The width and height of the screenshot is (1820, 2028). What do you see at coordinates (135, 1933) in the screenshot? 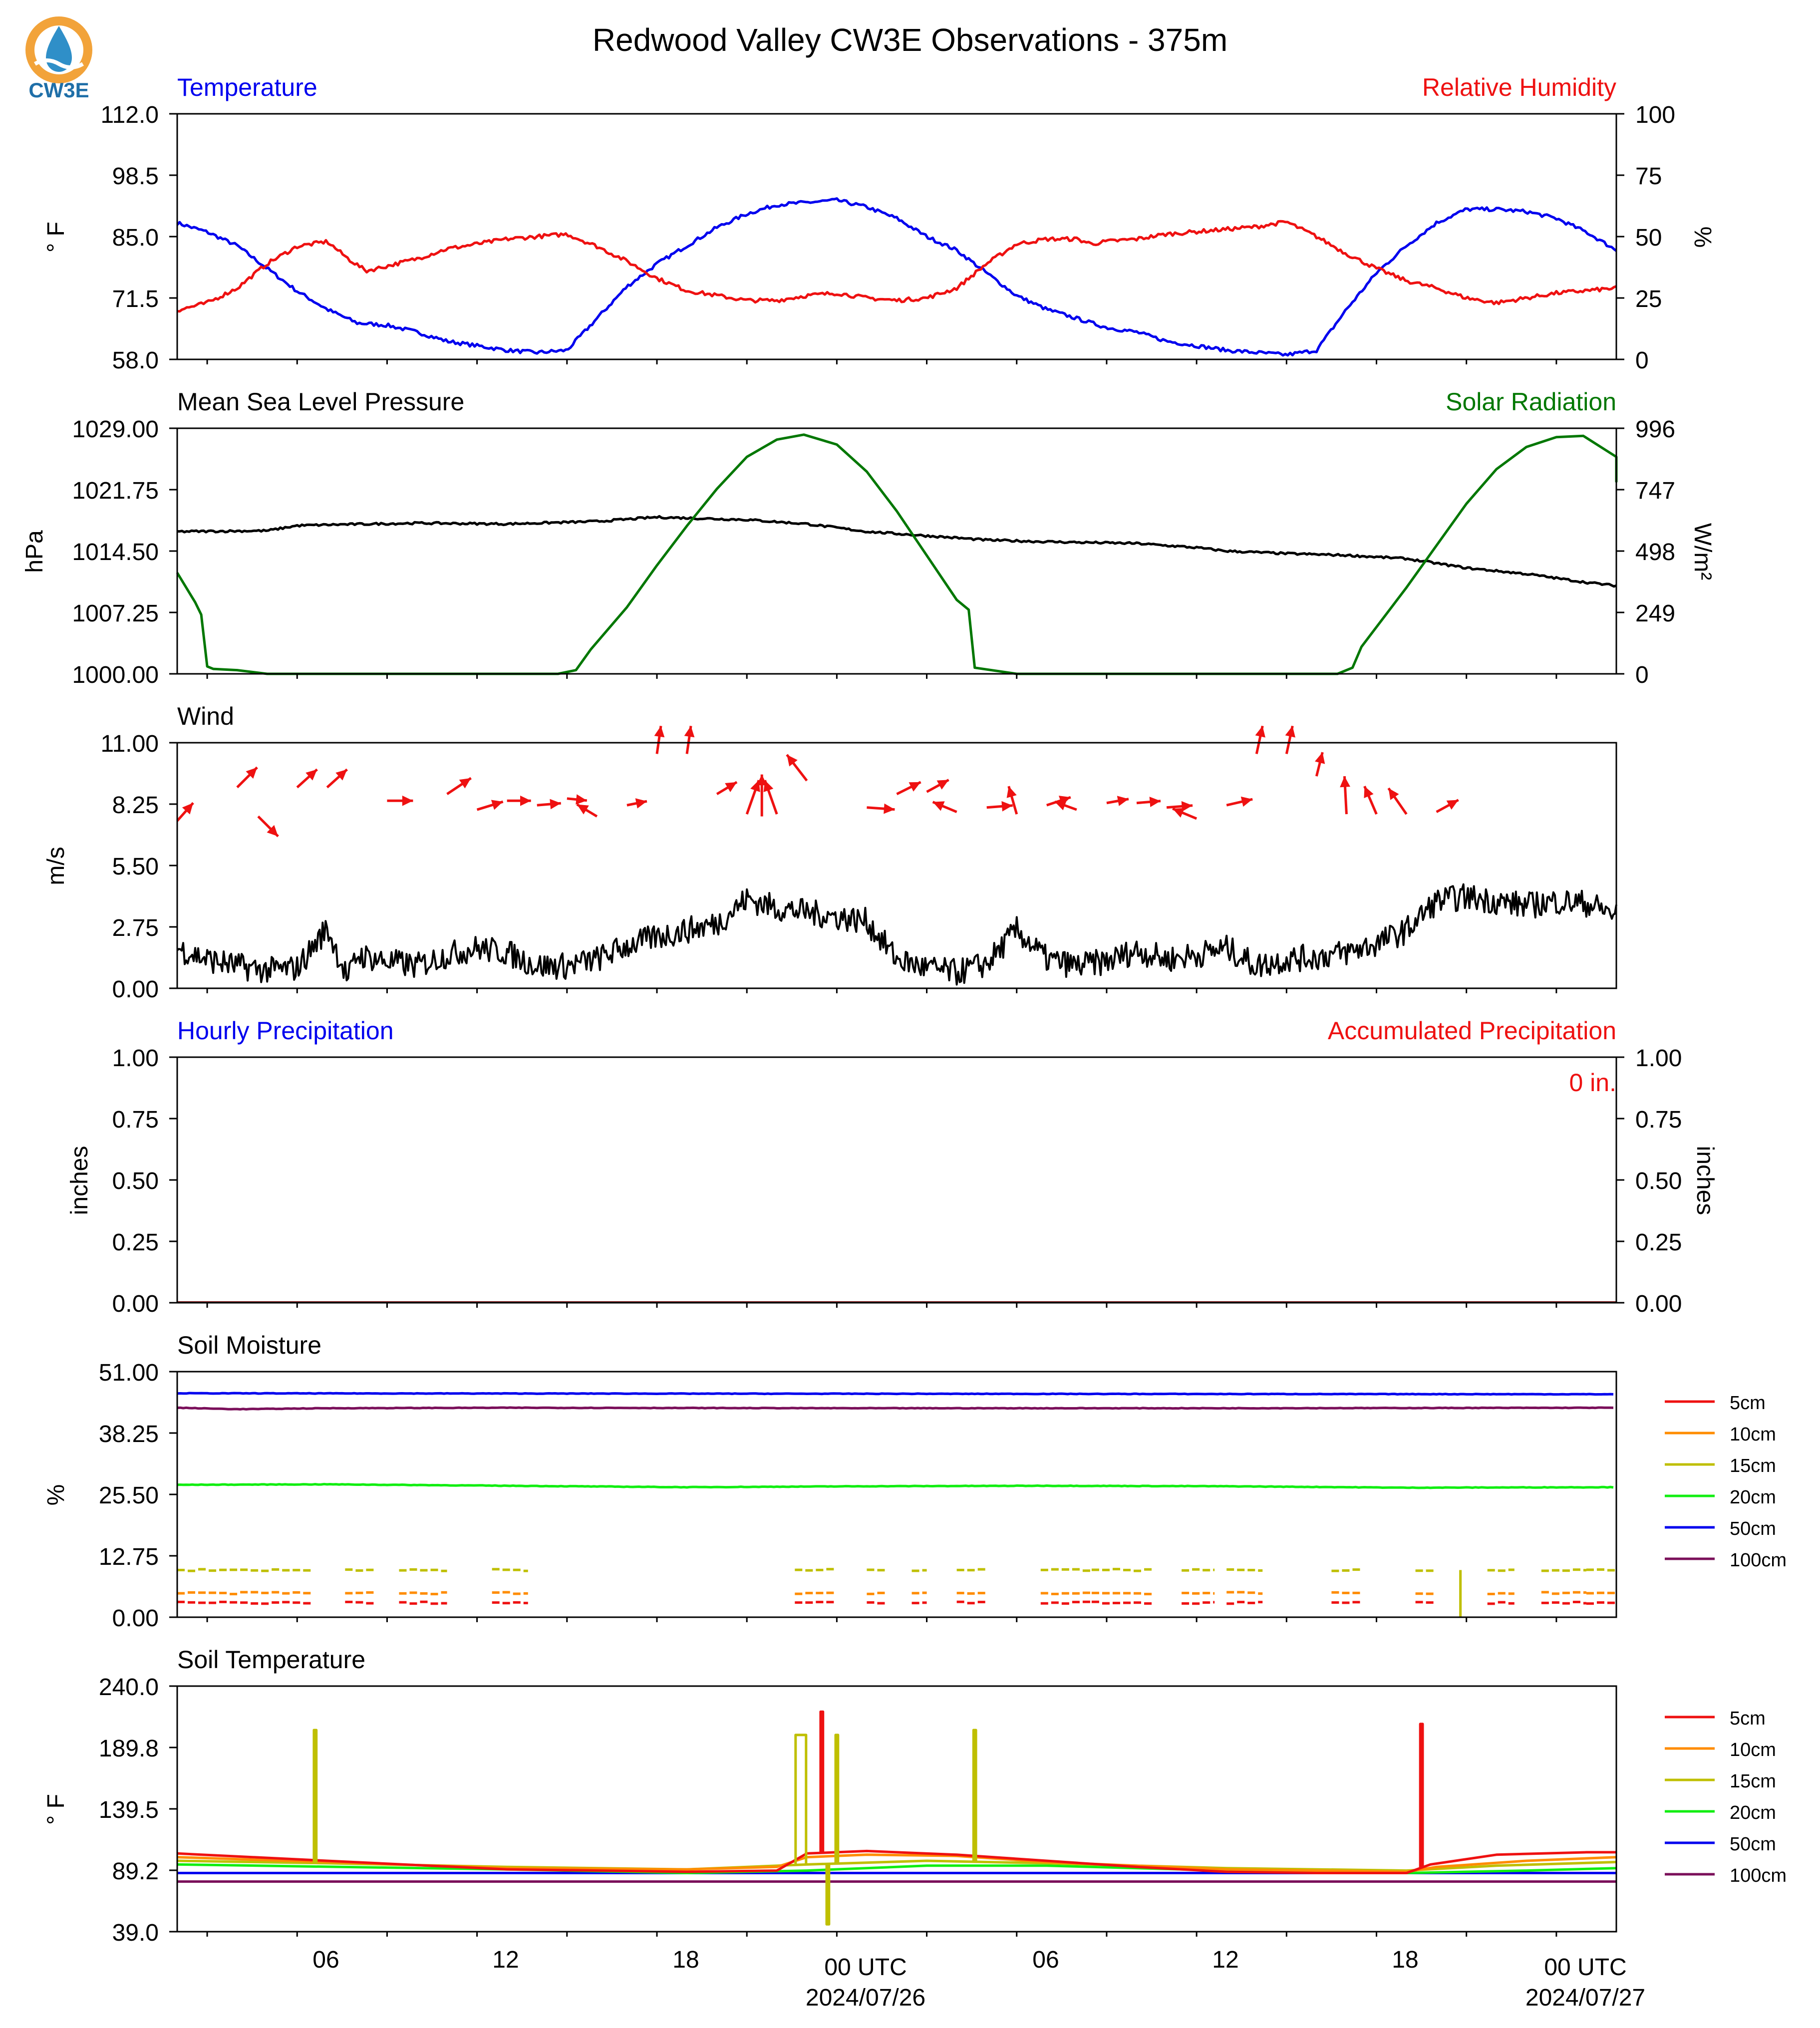
I see `left-tick-label: 39.0` at bounding box center [135, 1933].